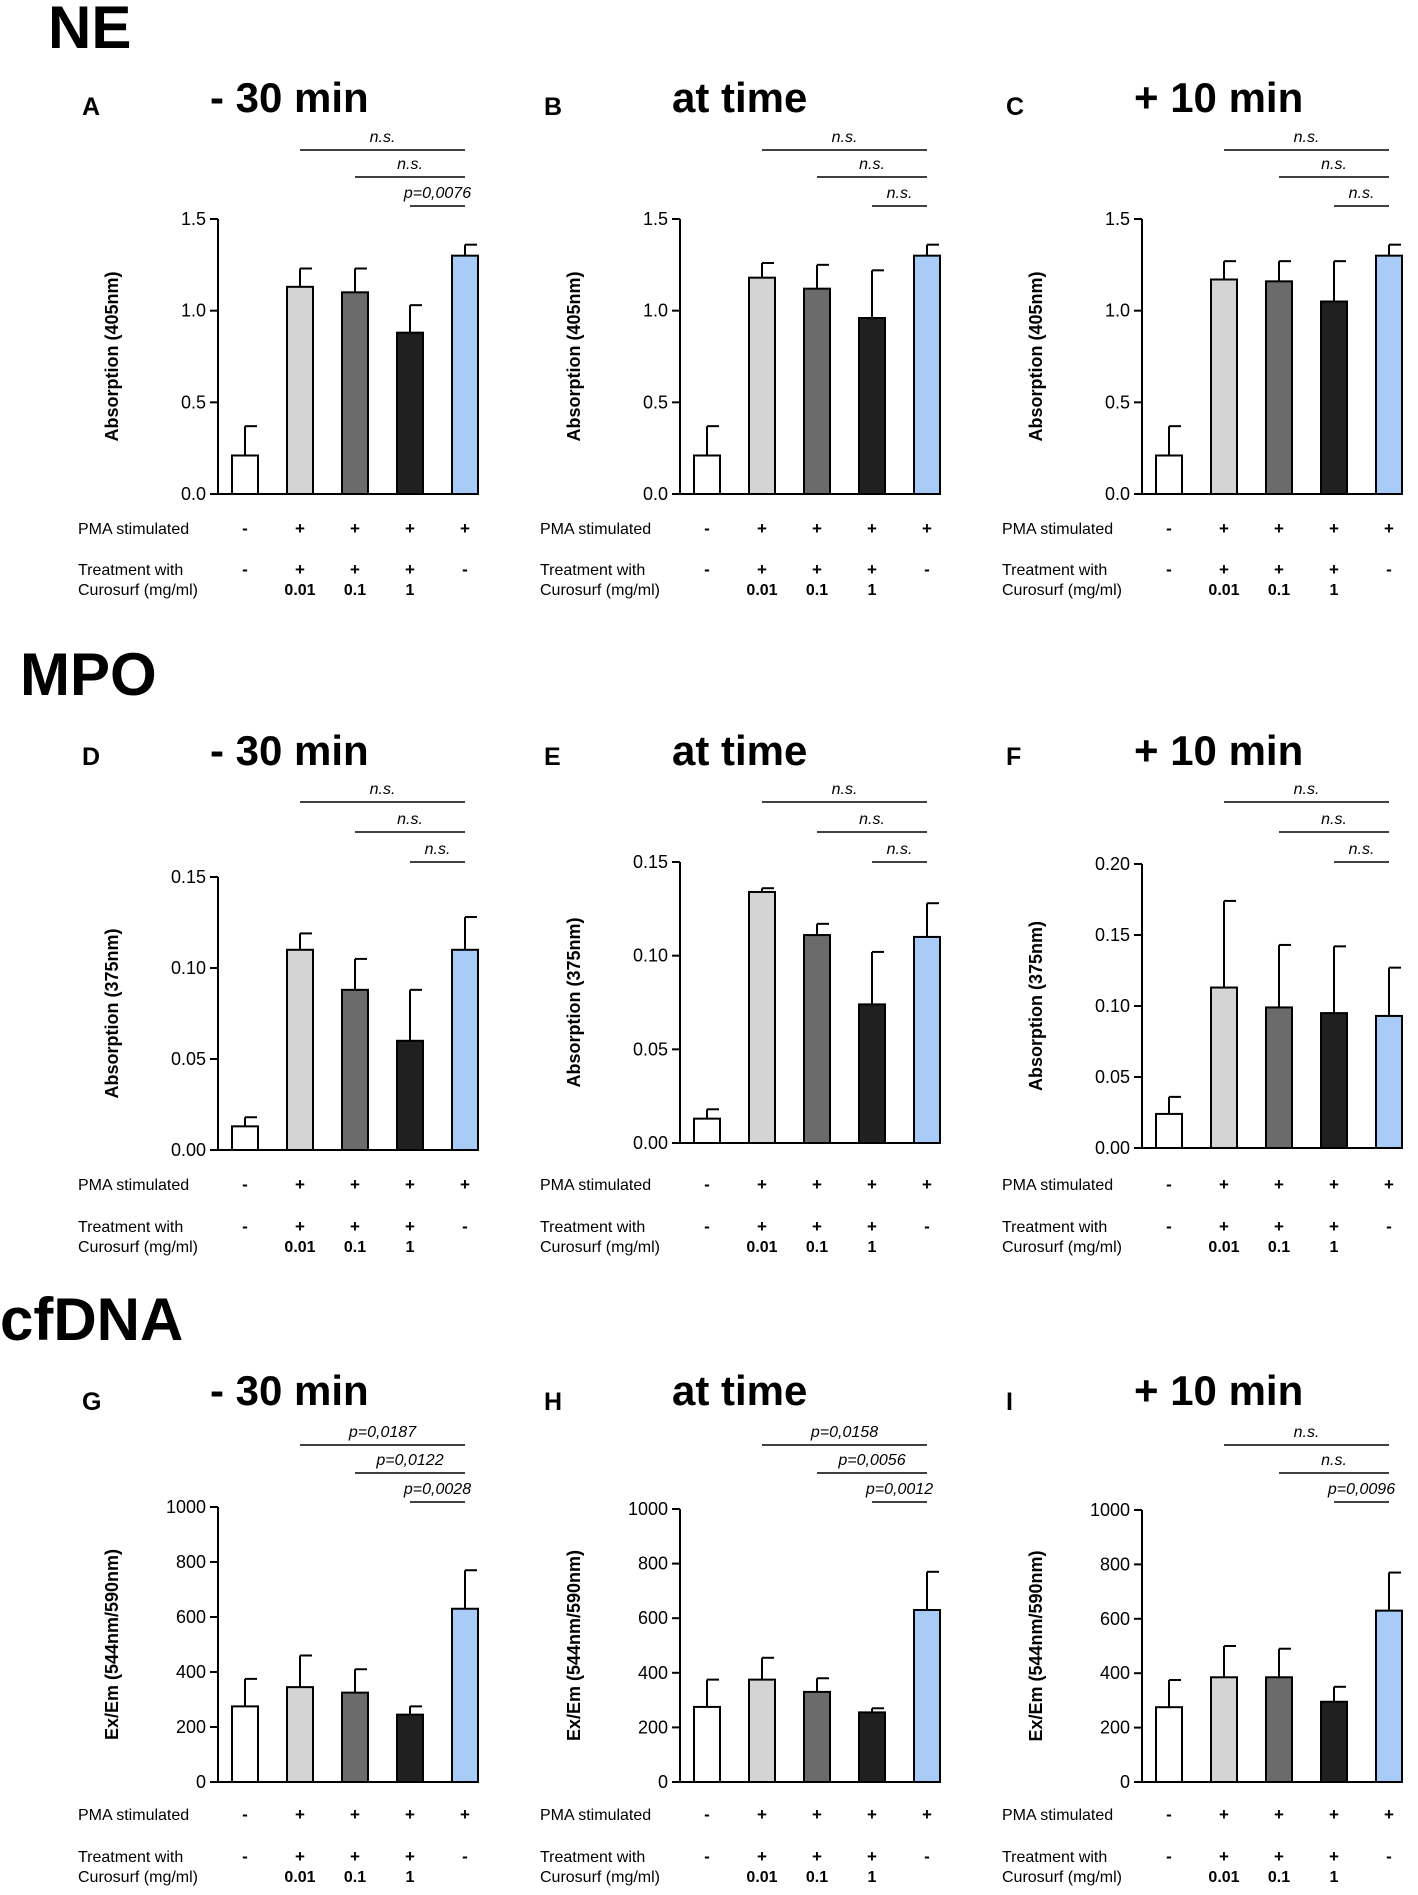 Image resolution: width=1418 pixels, height=1895 pixels. Describe the element at coordinates (655, 402) in the screenshot. I see `y-tick-label-b-1: 0.5` at that location.